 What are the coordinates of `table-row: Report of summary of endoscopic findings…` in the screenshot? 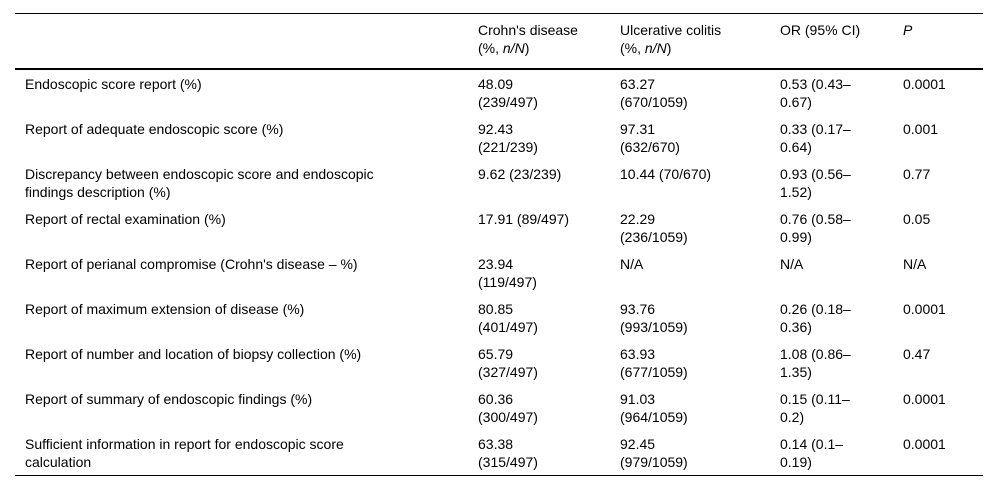 It's located at (499, 407).